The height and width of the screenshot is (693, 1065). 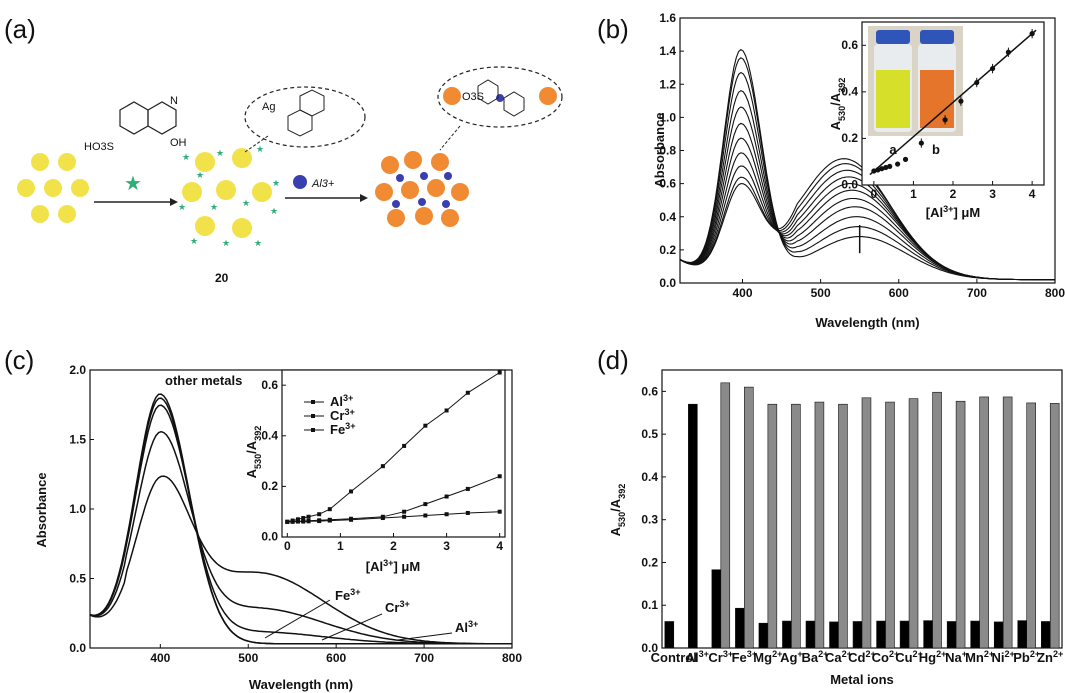 I want to click on b-x-tick-label: 500, so click(x=821, y=293).